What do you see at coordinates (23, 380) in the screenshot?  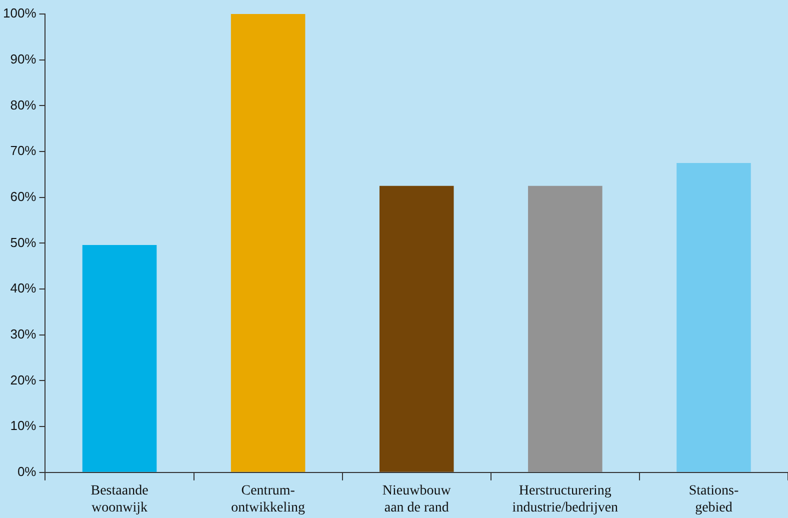 I see `y-tick-label: 20%` at bounding box center [23, 380].